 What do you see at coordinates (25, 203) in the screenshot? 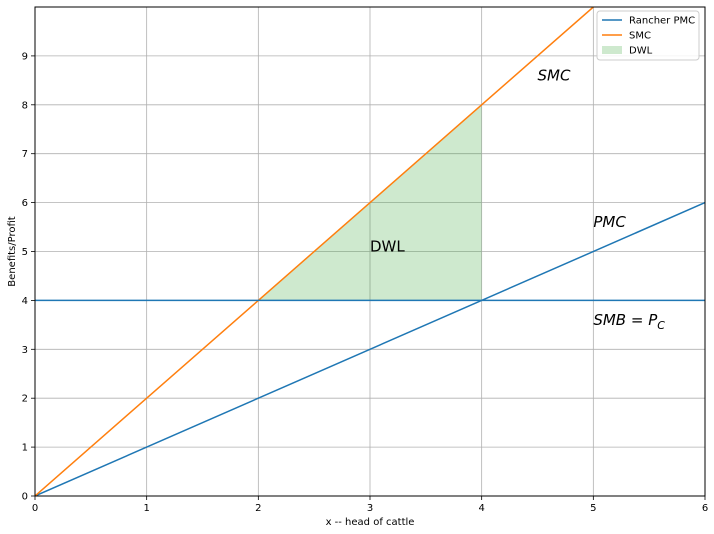
I see `y-tick-label: 6` at bounding box center [25, 203].